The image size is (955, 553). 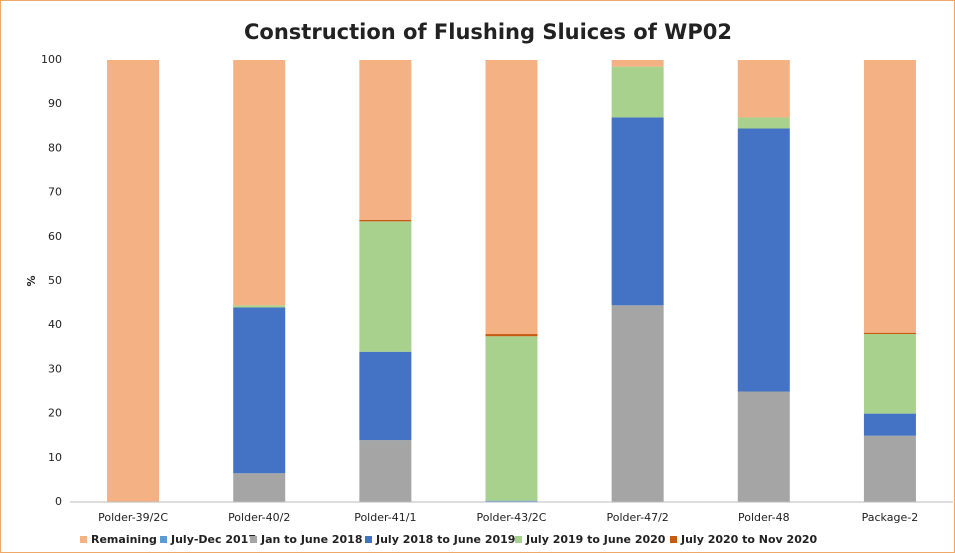 I want to click on legend-label: July 2019 to June 2020, so click(x=595, y=539).